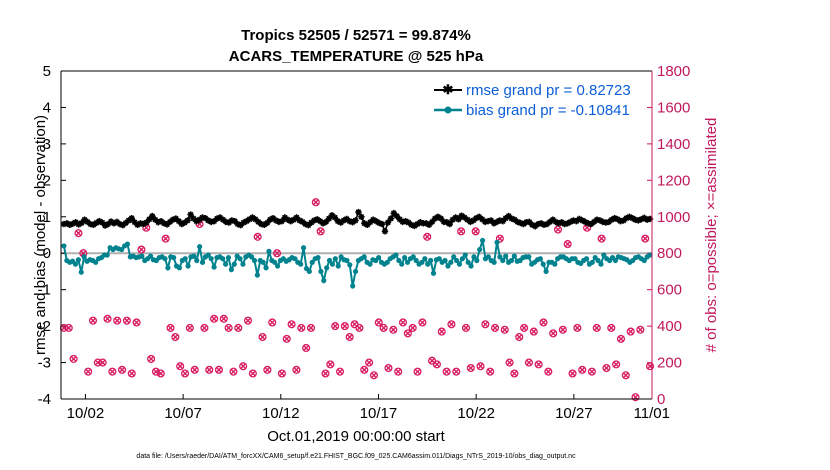 The height and width of the screenshot is (470, 830). I want to click on right-tick-label: 400, so click(669, 326).